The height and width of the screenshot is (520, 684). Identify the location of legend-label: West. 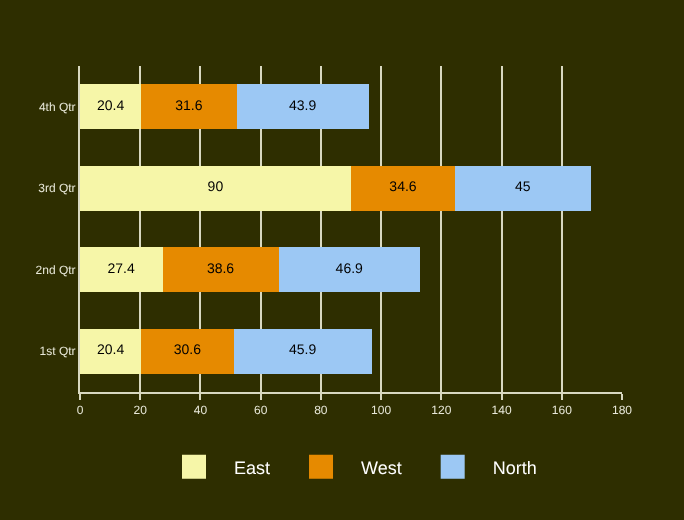
(382, 467).